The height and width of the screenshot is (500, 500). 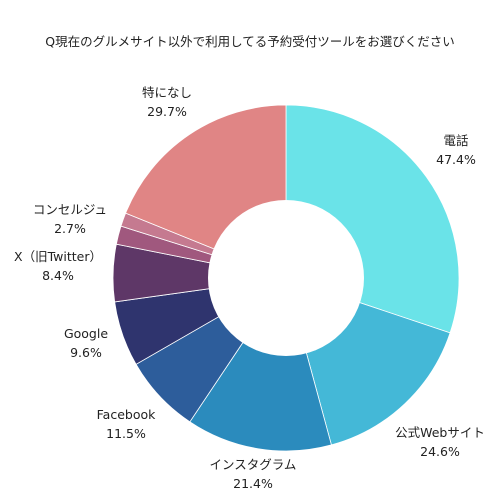 I want to click on slice-label-3: Facebook 11.5%, so click(x=126, y=424).